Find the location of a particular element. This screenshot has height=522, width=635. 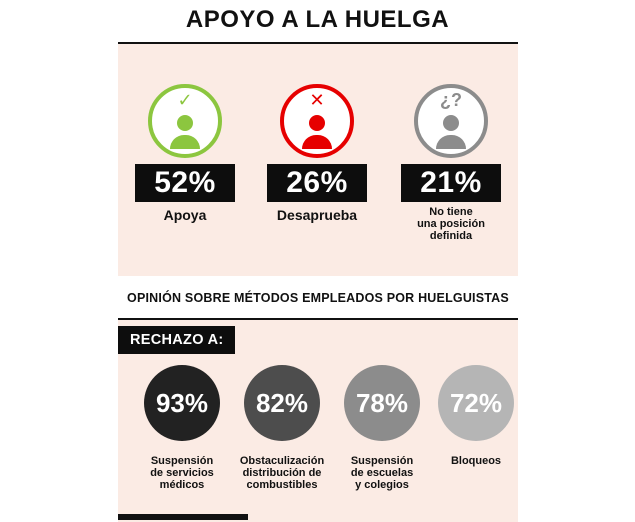

support-value: 21% is located at coordinates (451, 183).